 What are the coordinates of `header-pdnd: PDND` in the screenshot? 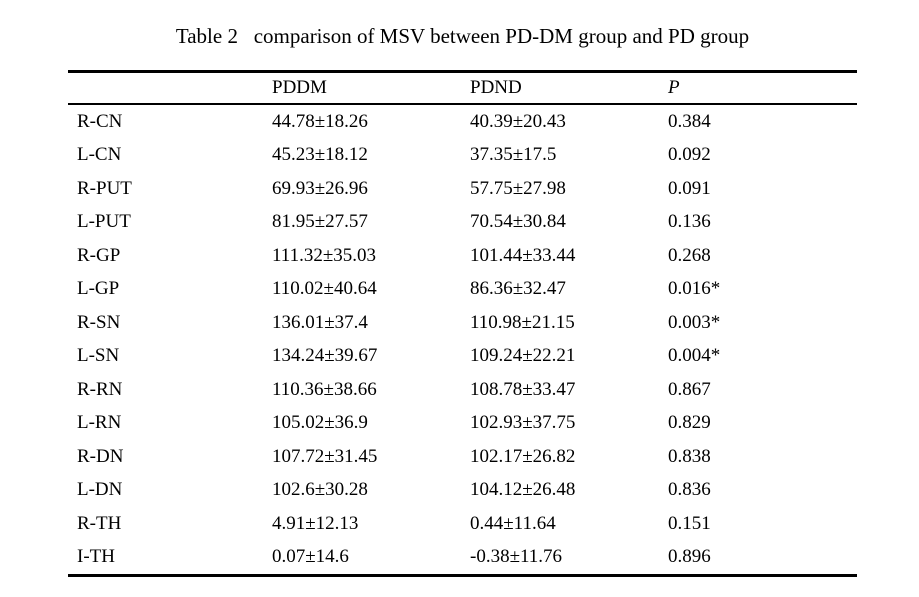 It's located at (561, 88).